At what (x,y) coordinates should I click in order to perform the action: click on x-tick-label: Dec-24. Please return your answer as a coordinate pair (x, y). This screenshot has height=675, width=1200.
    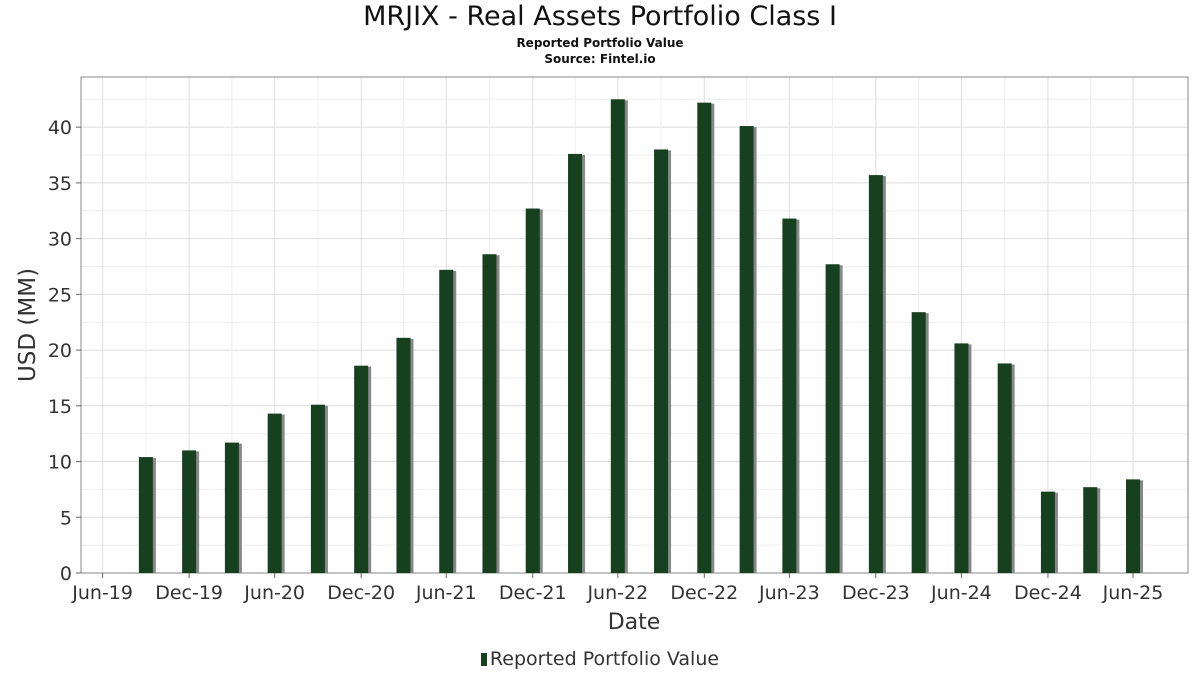
    Looking at the image, I should click on (1048, 593).